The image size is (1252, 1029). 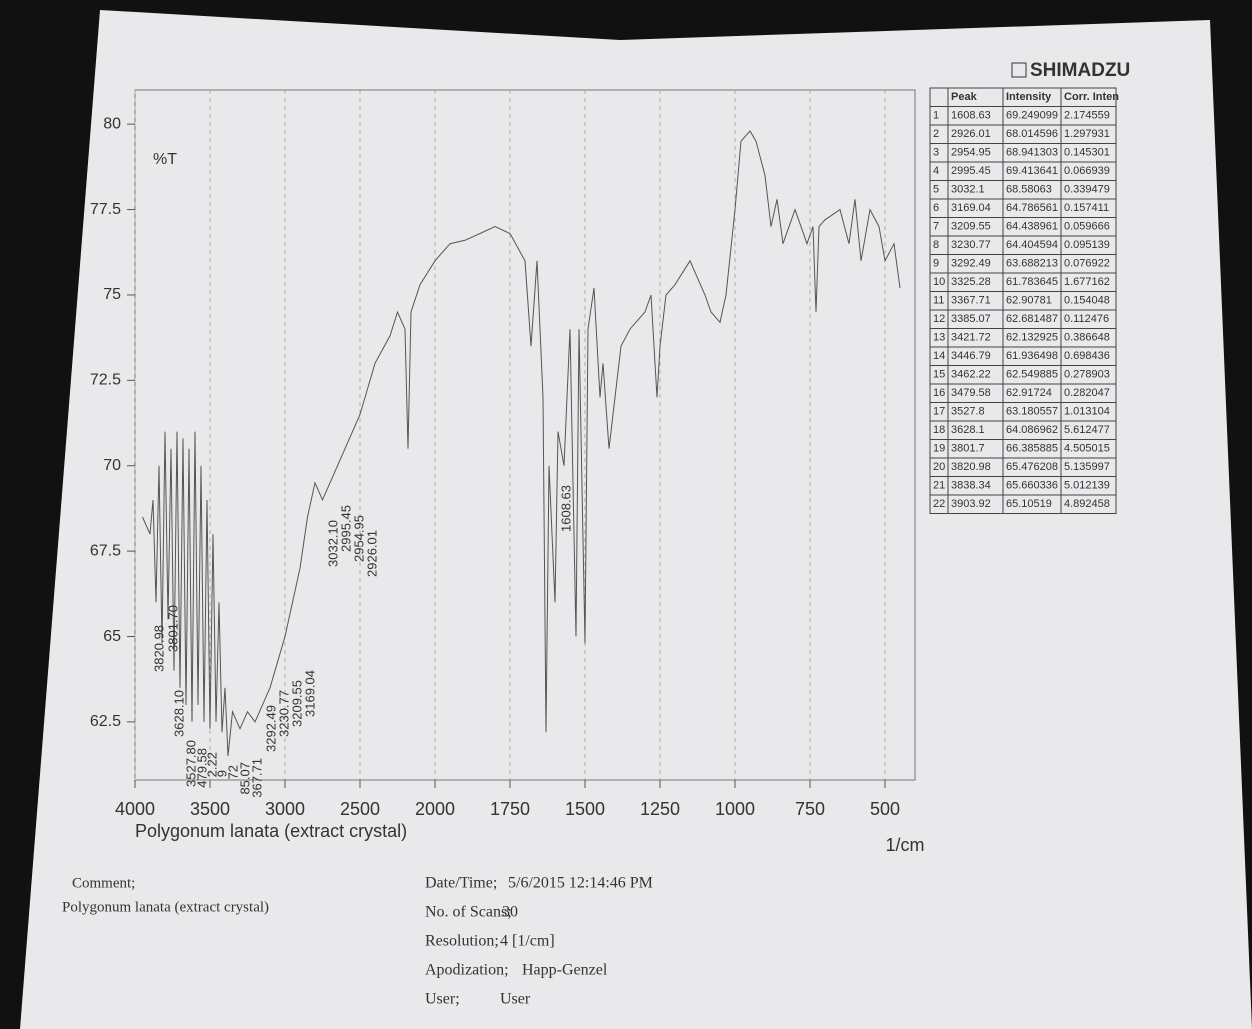 I want to click on table-cell: 3628.1, so click(x=968, y=430).